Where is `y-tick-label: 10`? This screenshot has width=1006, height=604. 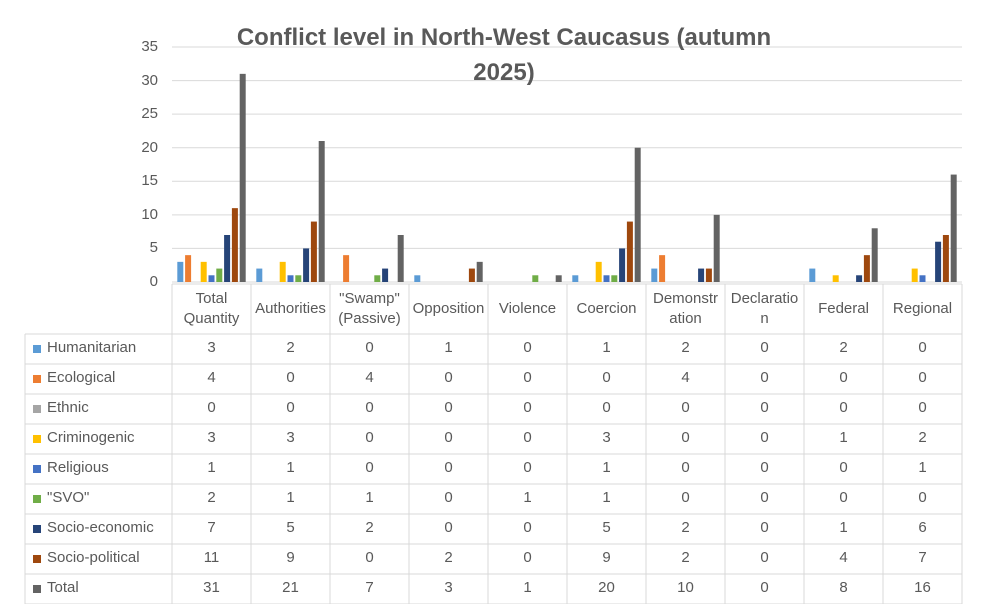 y-tick-label: 10 is located at coordinates (149, 214).